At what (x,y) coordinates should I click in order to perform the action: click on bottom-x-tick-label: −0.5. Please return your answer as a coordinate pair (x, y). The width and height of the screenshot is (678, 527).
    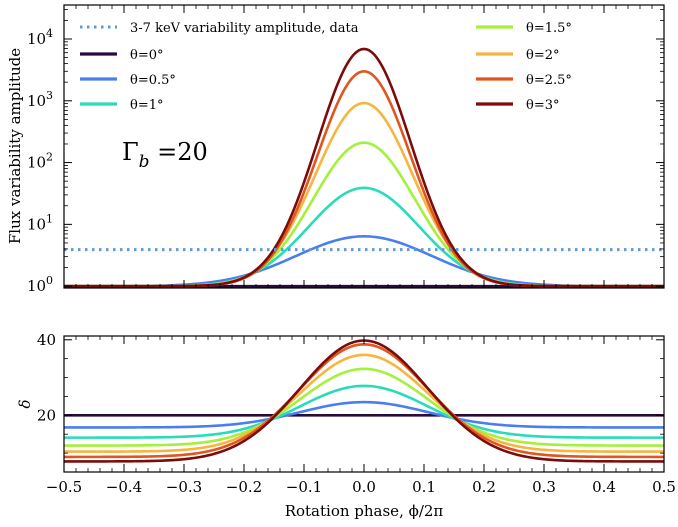
    Looking at the image, I should click on (64, 487).